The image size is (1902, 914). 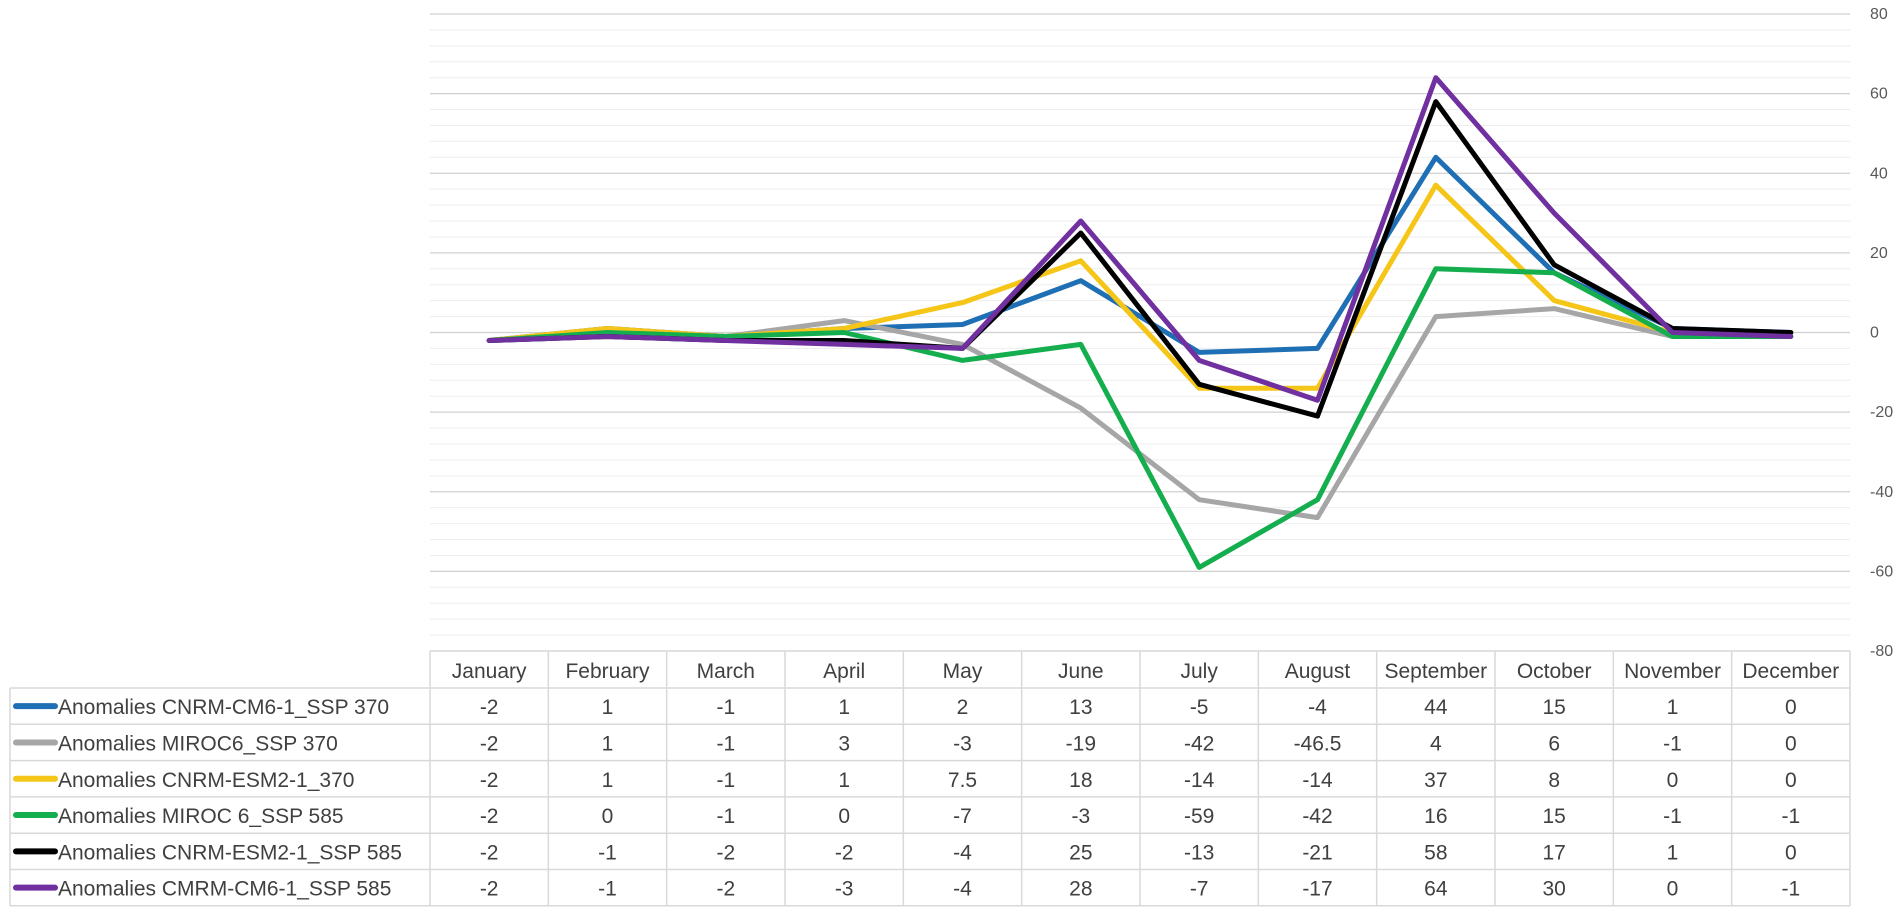 What do you see at coordinates (1435, 816) in the screenshot?
I see `table-cell-value: 16` at bounding box center [1435, 816].